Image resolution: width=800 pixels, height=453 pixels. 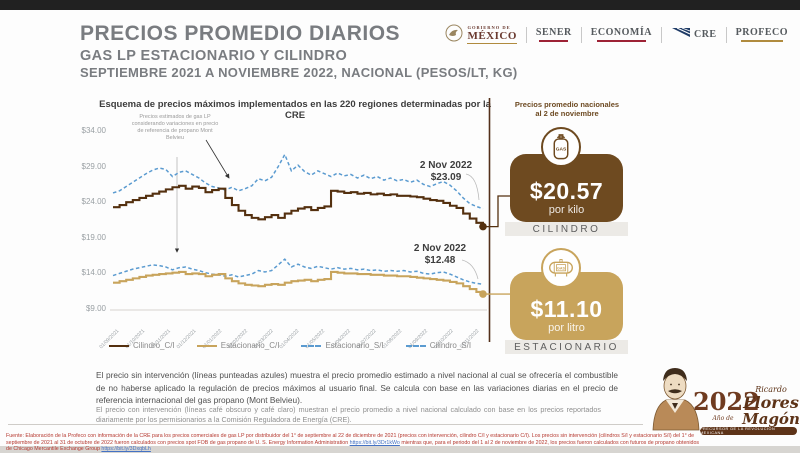 What do you see at coordinates (415, 345) in the screenshot?
I see `legend-swatch-cilindro-si` at bounding box center [415, 345].